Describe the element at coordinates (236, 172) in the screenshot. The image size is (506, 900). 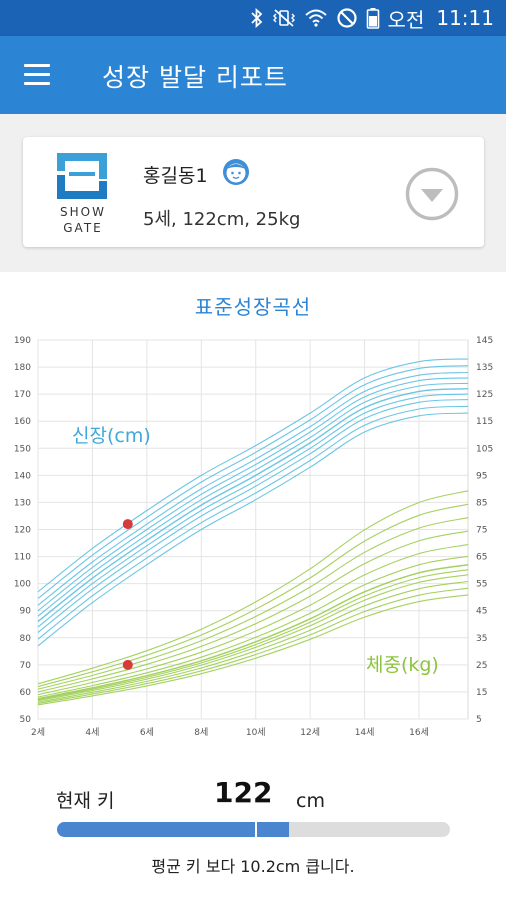
I see `child-face-icon` at that location.